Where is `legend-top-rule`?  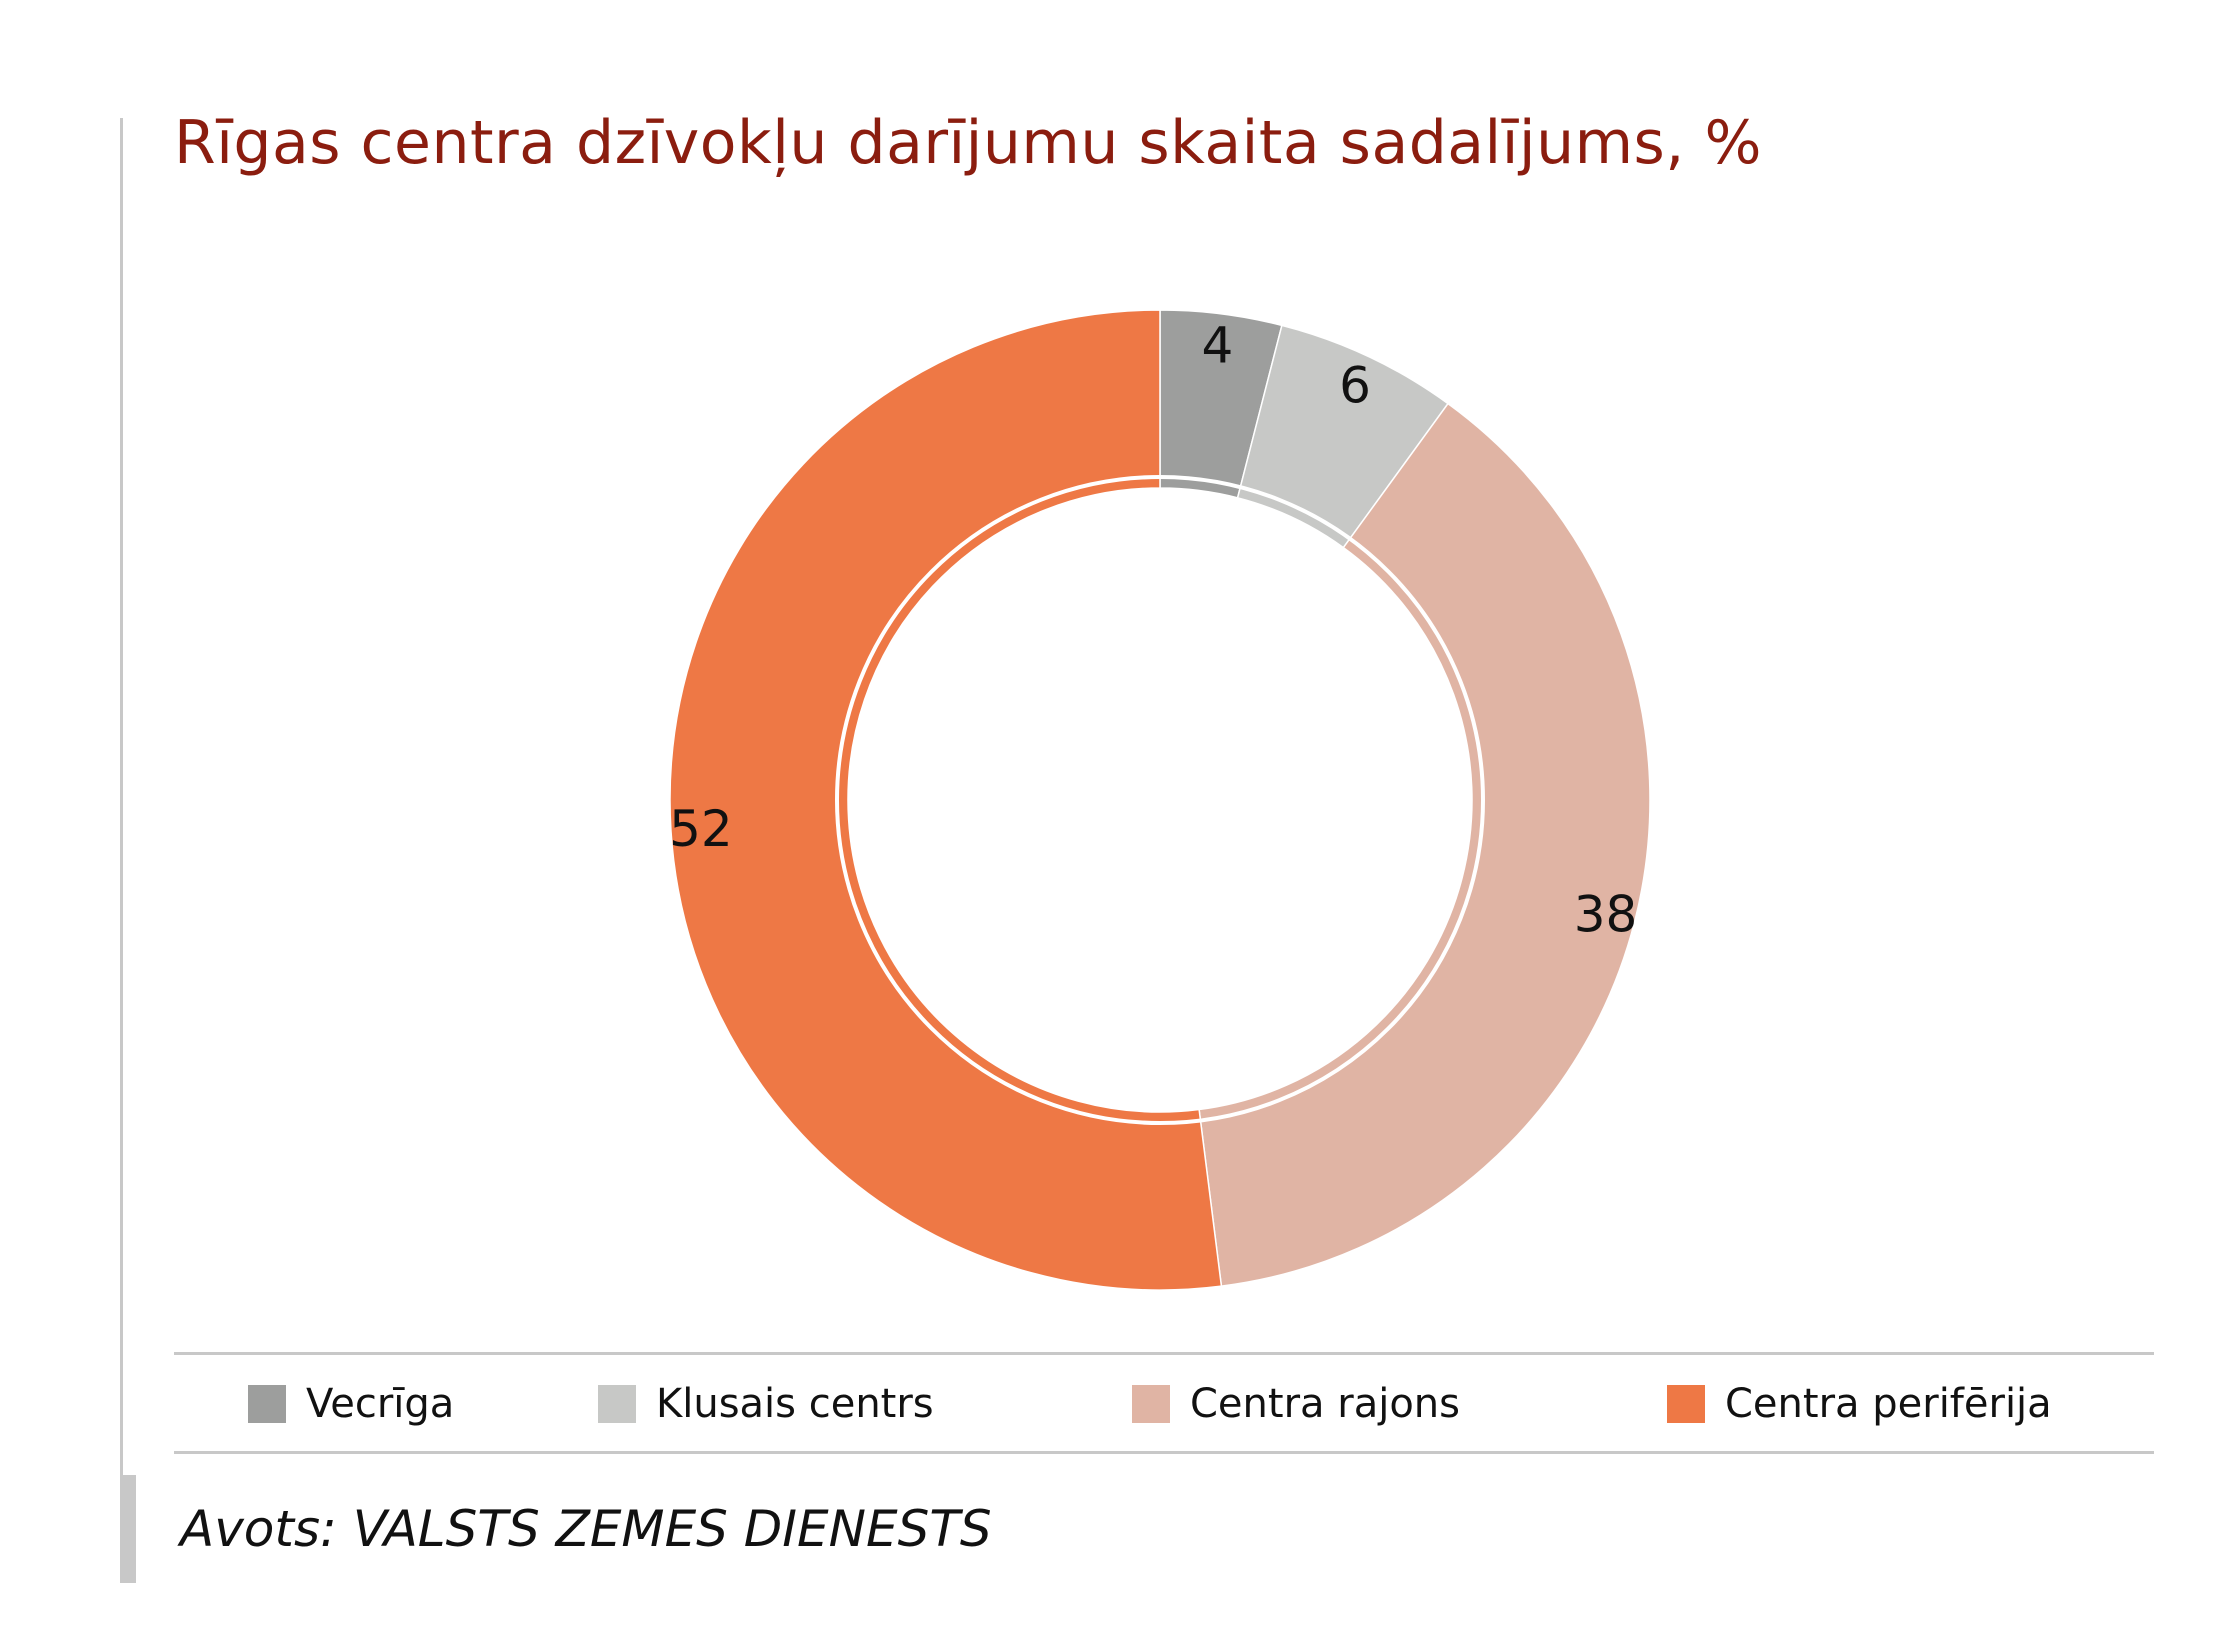 legend-top-rule is located at coordinates (1164, 1353).